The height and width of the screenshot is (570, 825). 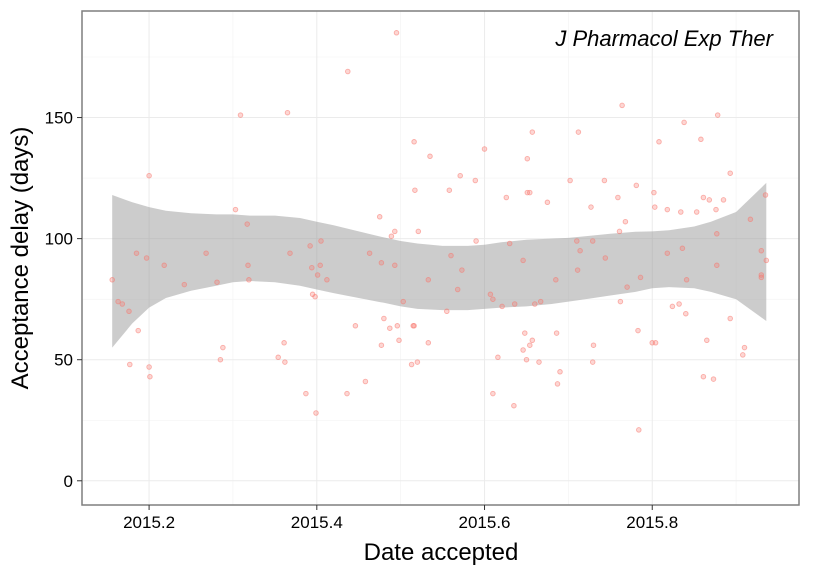 I want to click on x-tick-label: 2015.2, so click(x=149, y=522).